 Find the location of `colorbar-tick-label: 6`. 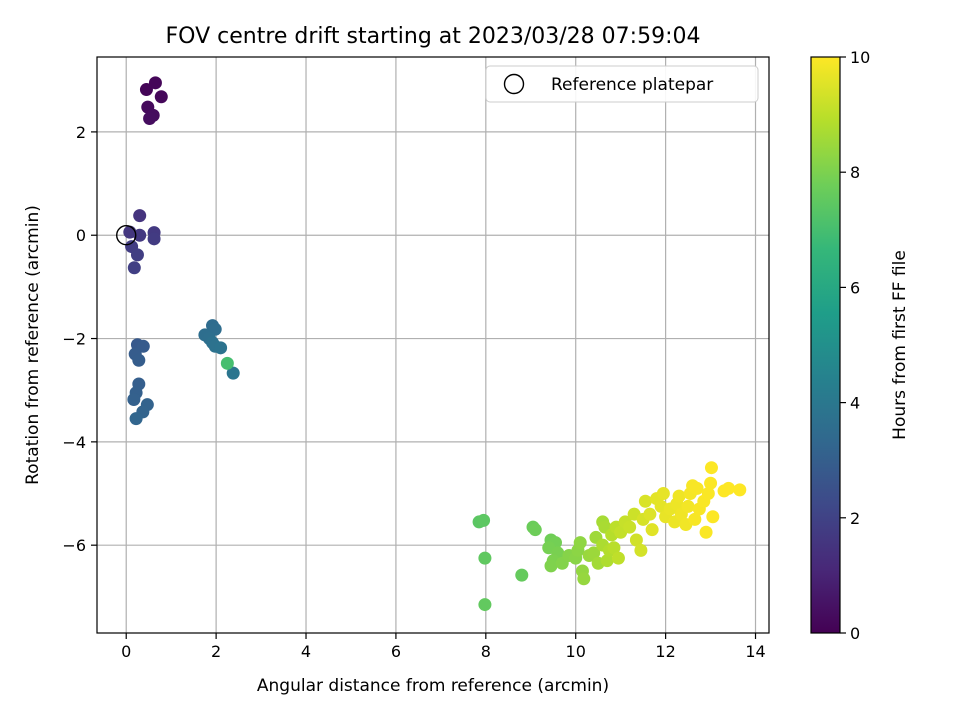

colorbar-tick-label: 6 is located at coordinates (855, 287).